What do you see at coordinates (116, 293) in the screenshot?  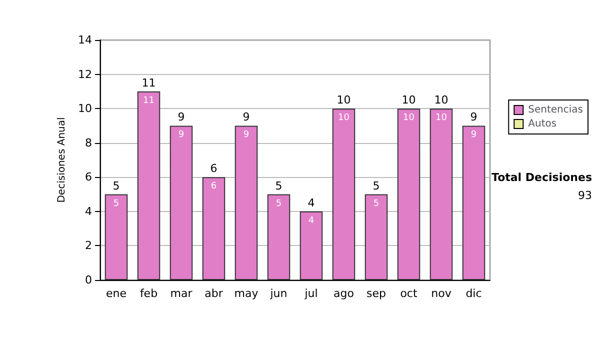 I see `x-tick-label: ene` at bounding box center [116, 293].